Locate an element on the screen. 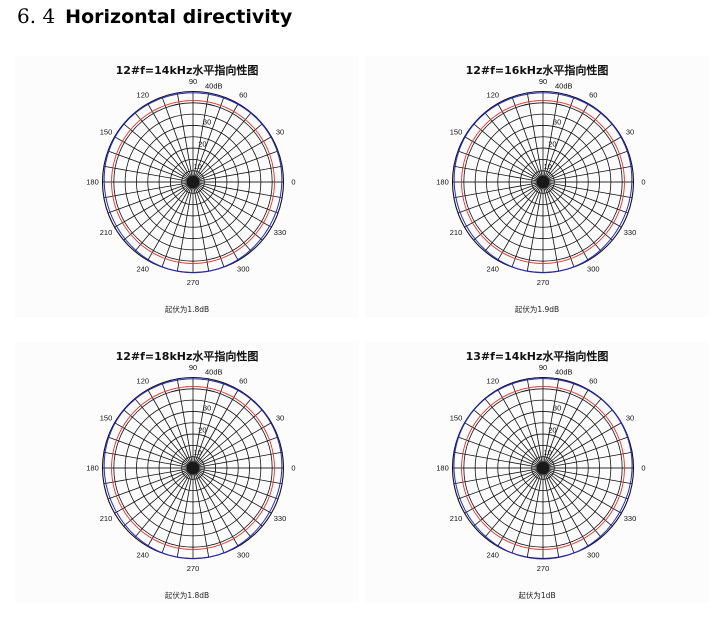  chart-title: 12#f=16kHz水平指向性图 is located at coordinates (537, 70).